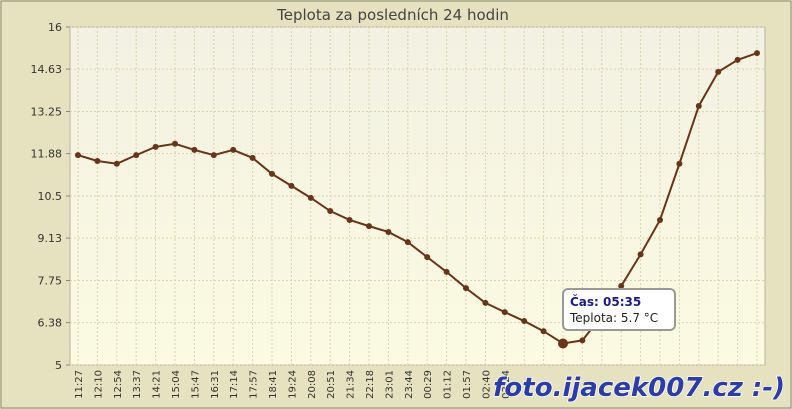 The height and width of the screenshot is (409, 792). I want to click on x-tick-label: 15:47, so click(195, 384).